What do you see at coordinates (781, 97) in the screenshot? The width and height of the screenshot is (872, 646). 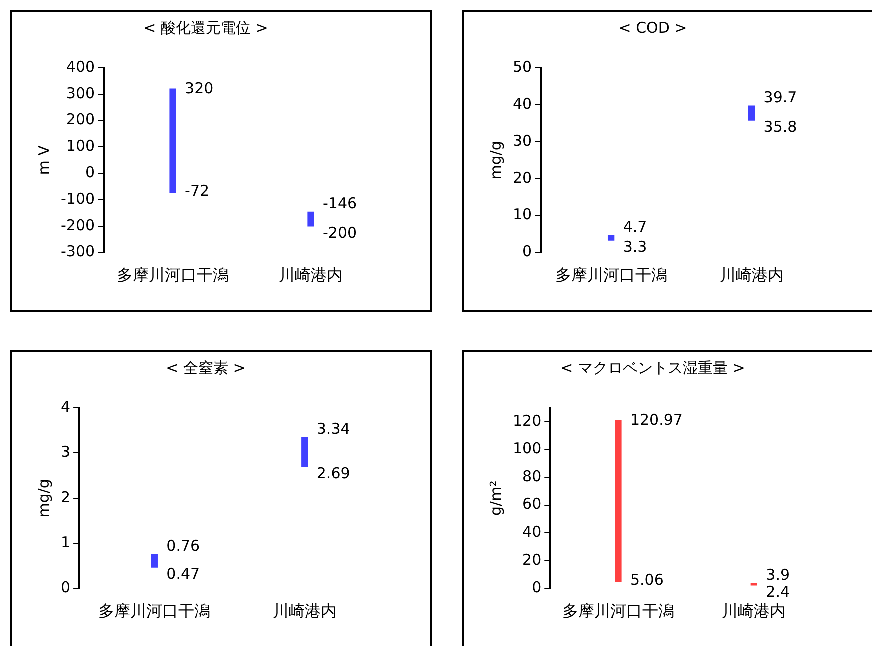 I see `annotation: 39.7` at bounding box center [781, 97].